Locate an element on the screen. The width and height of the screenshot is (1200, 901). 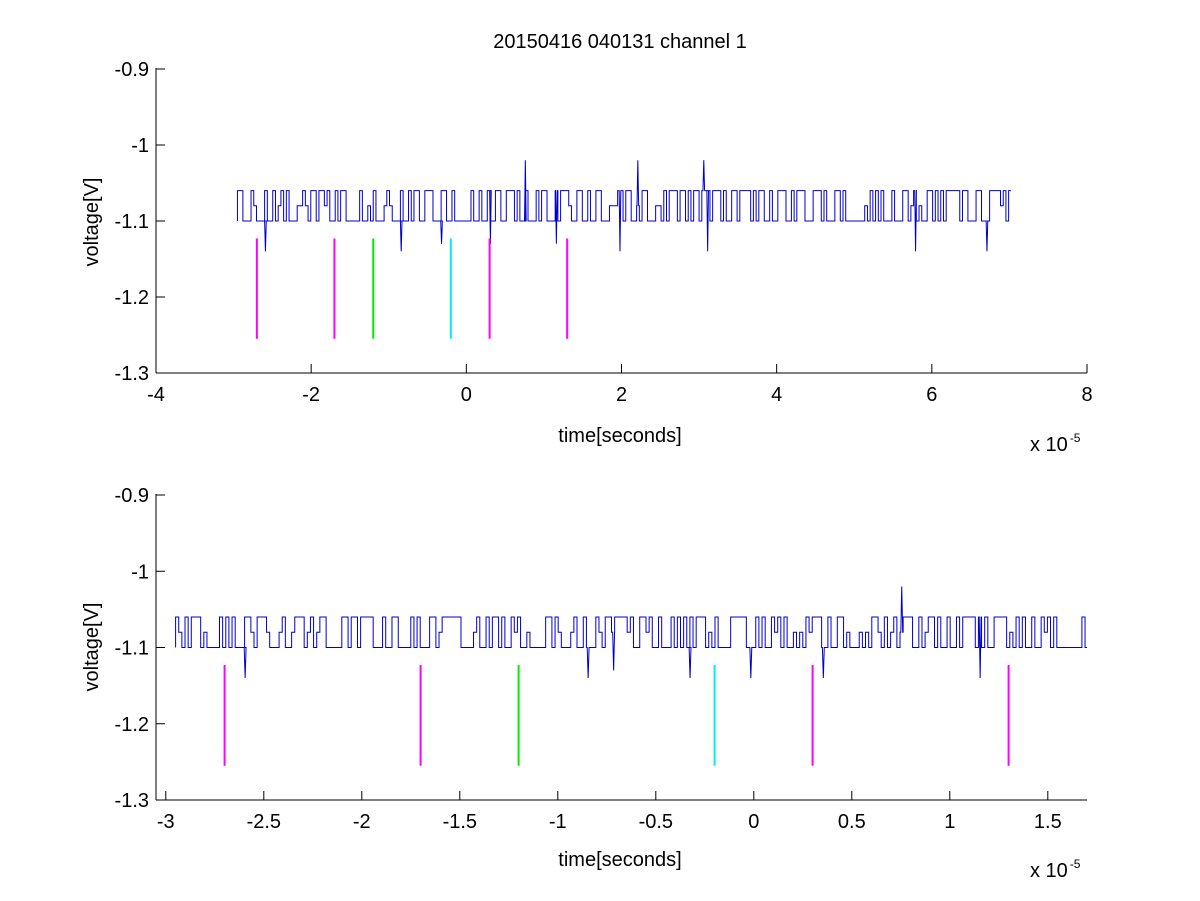
bottom-x-exponent-base: x 10 is located at coordinates (1049, 871).